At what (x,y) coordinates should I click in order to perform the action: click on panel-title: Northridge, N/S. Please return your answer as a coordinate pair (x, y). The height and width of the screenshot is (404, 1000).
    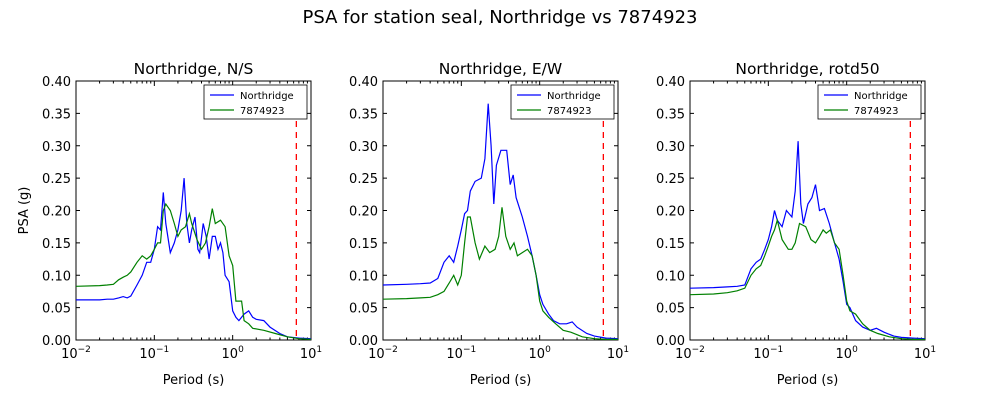
    Looking at the image, I should click on (194, 69).